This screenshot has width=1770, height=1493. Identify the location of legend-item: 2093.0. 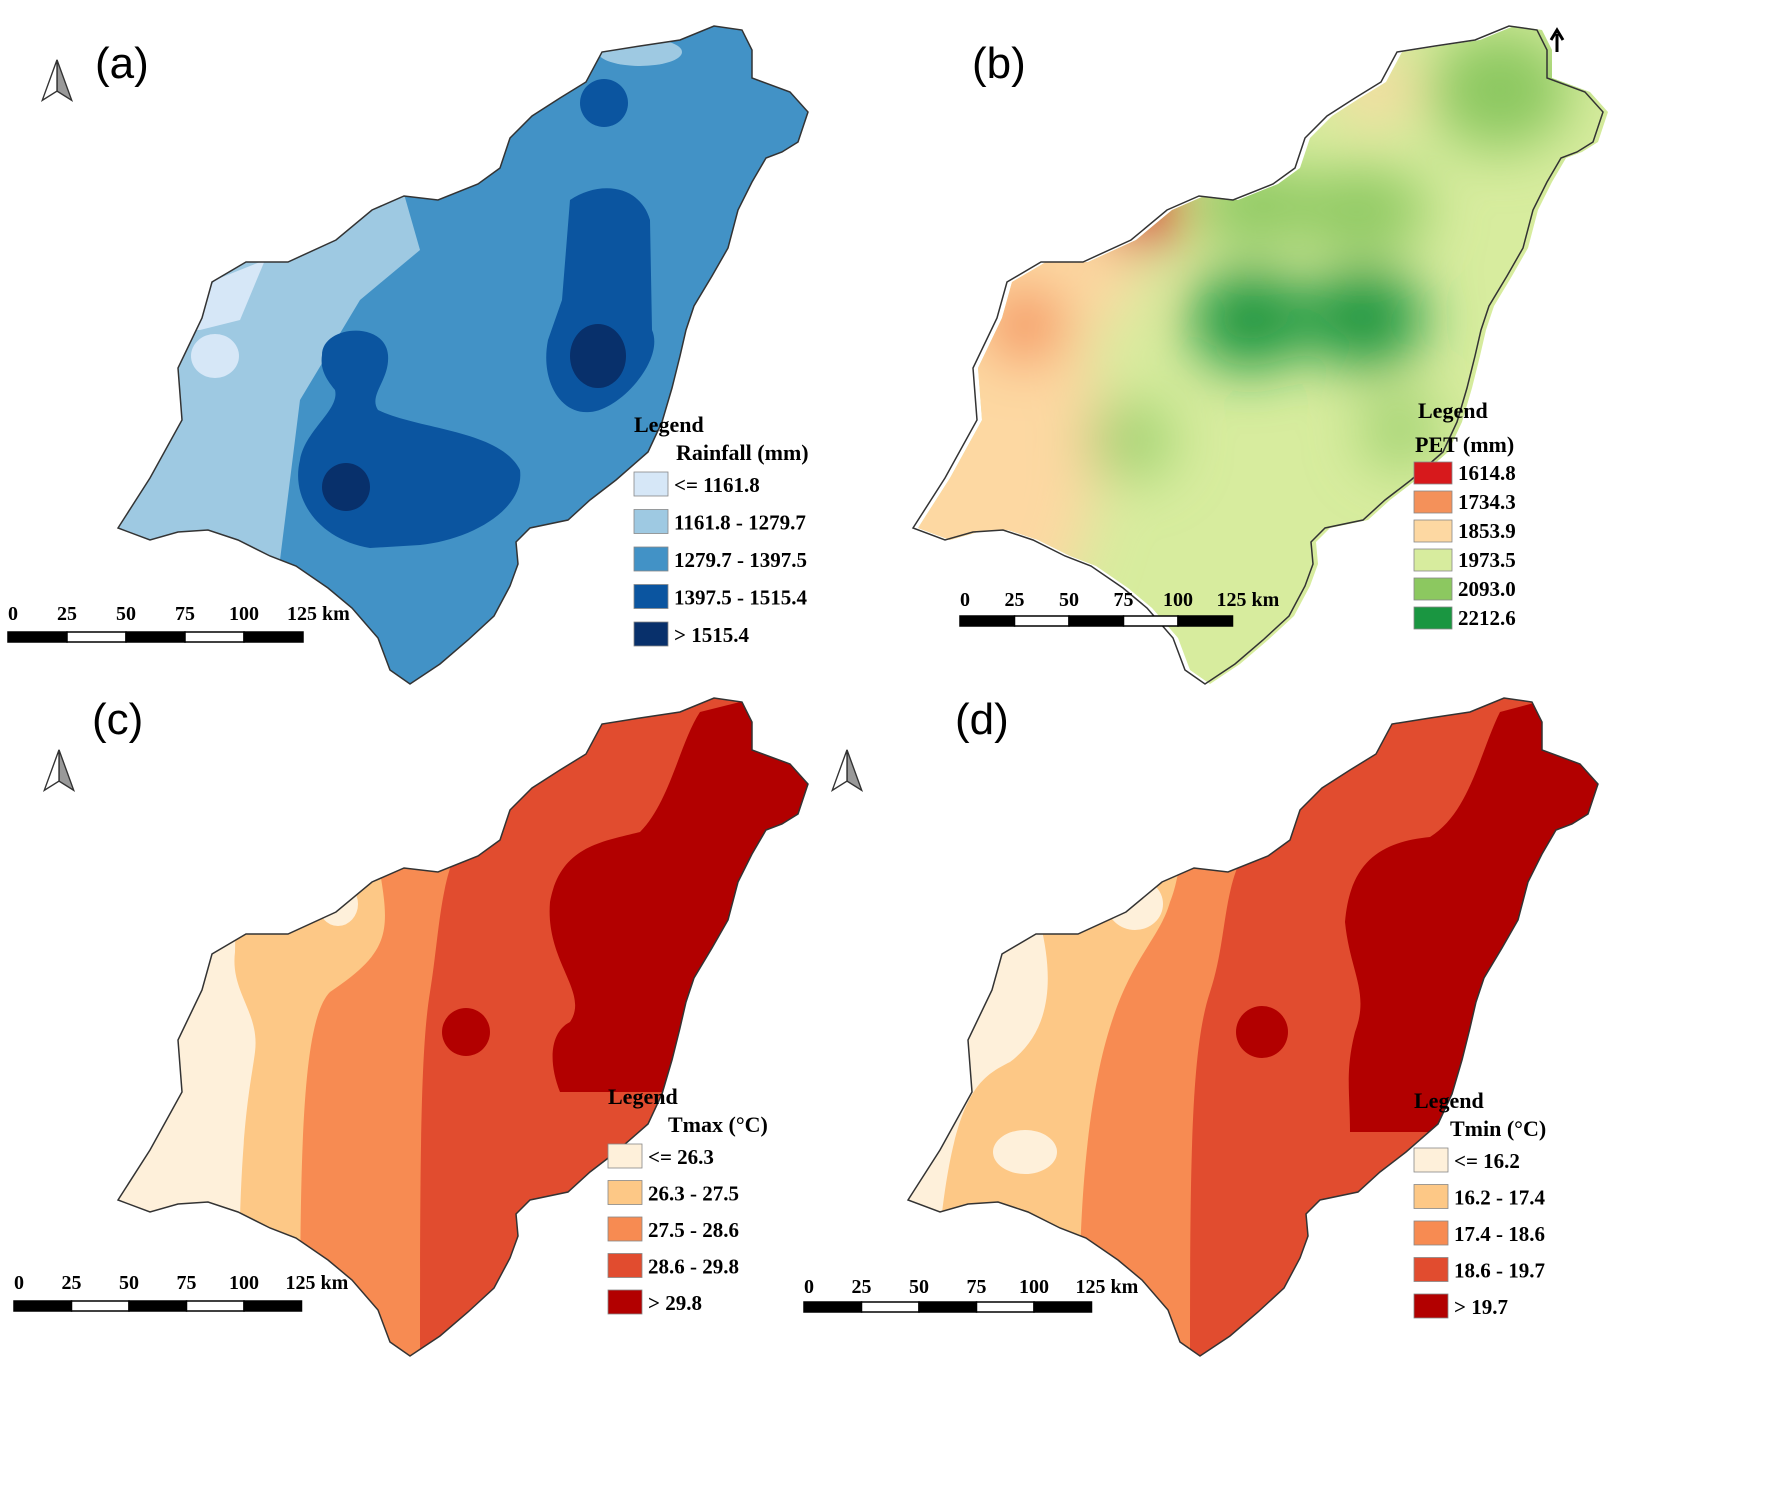
(1464, 589).